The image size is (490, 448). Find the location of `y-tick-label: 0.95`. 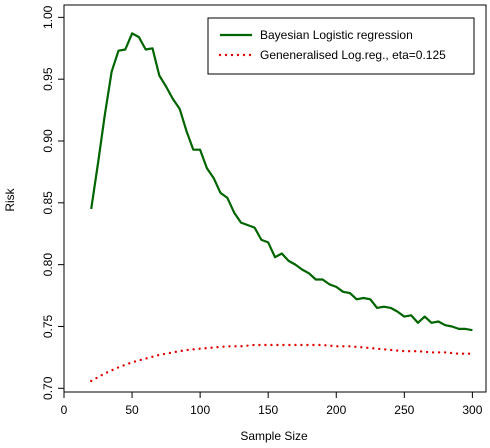

y-tick-label: 0.95 is located at coordinates (48, 79).